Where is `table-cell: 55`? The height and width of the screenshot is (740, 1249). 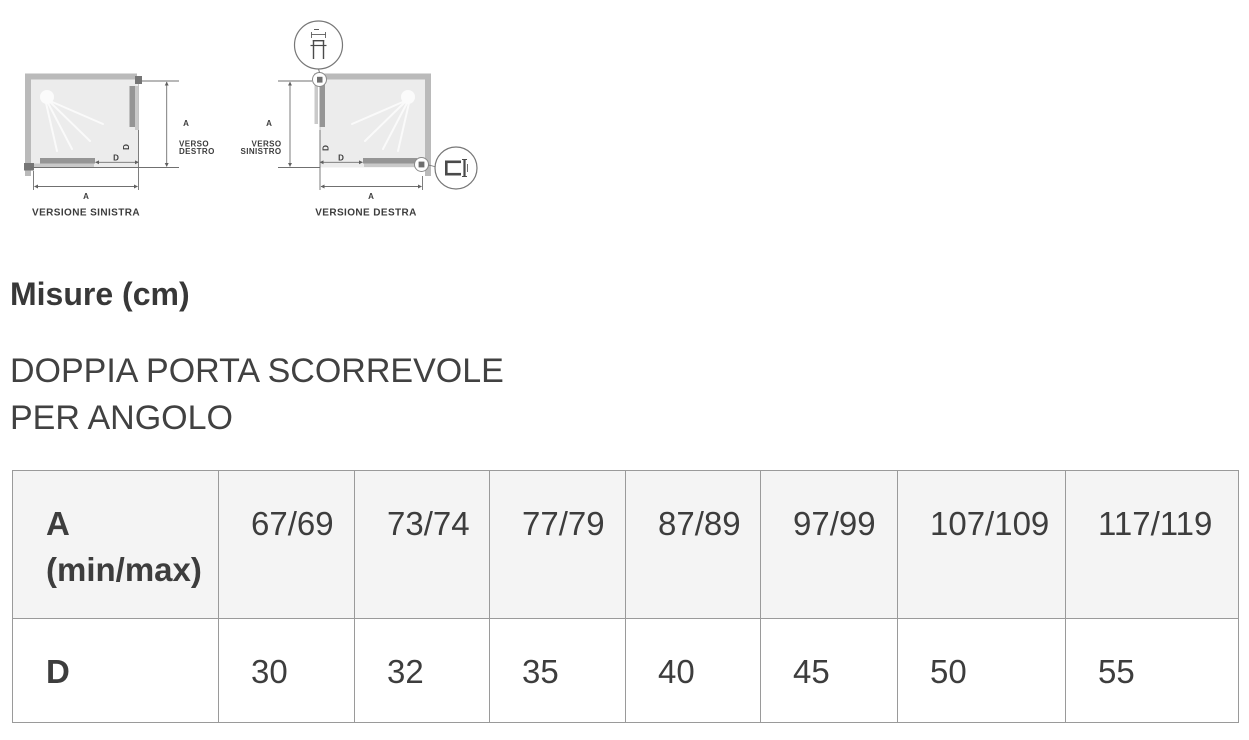
table-cell: 55 is located at coordinates (1152, 670).